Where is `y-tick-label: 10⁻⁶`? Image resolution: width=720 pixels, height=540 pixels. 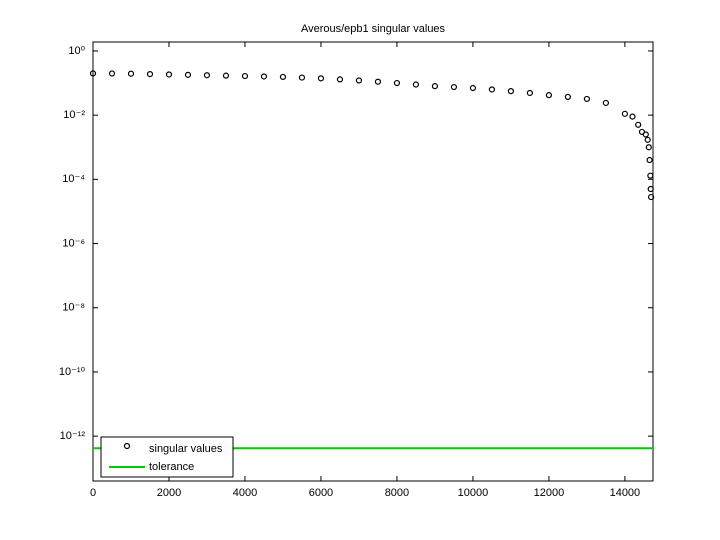 y-tick-label: 10⁻⁶ is located at coordinates (73, 243).